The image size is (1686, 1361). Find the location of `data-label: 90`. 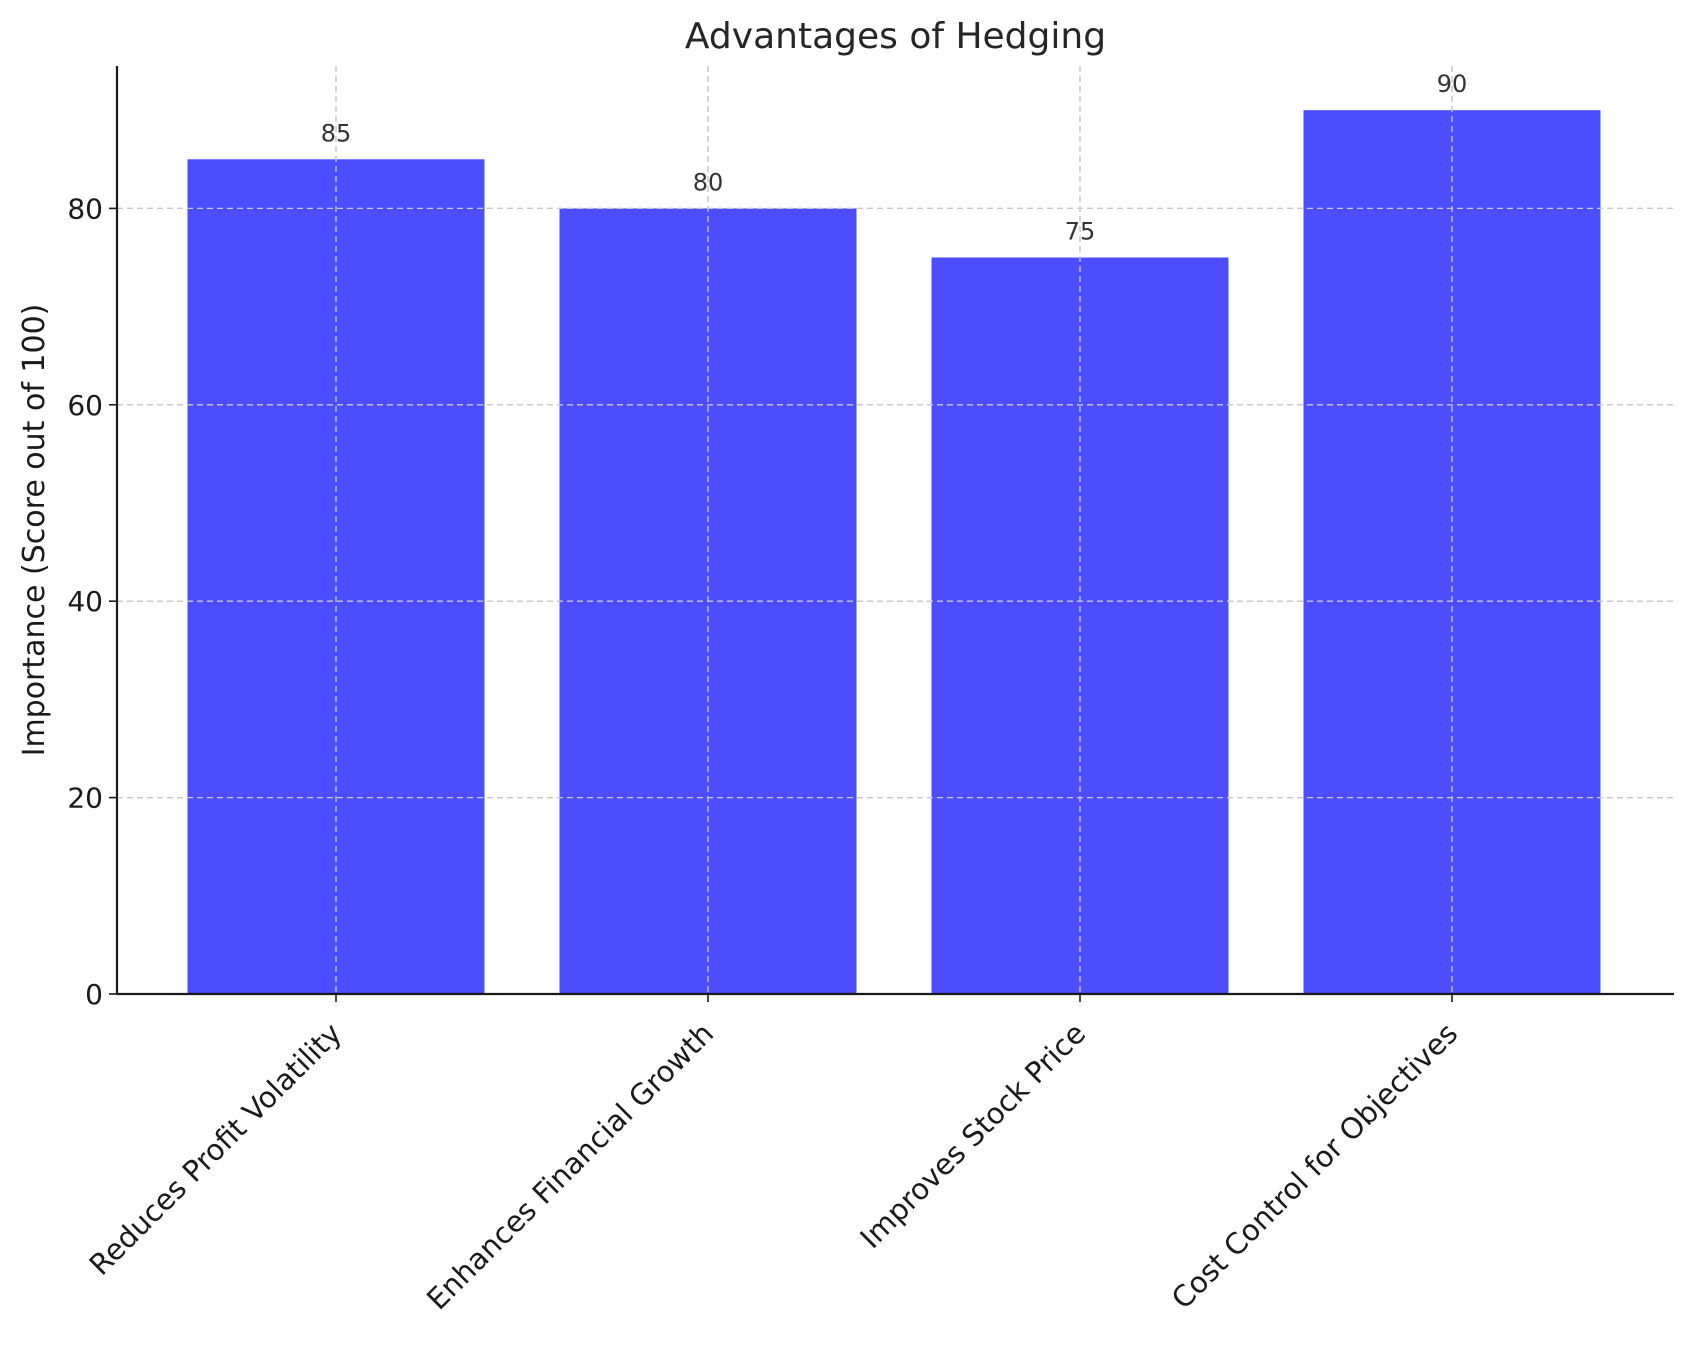

data-label: 90 is located at coordinates (1452, 84).